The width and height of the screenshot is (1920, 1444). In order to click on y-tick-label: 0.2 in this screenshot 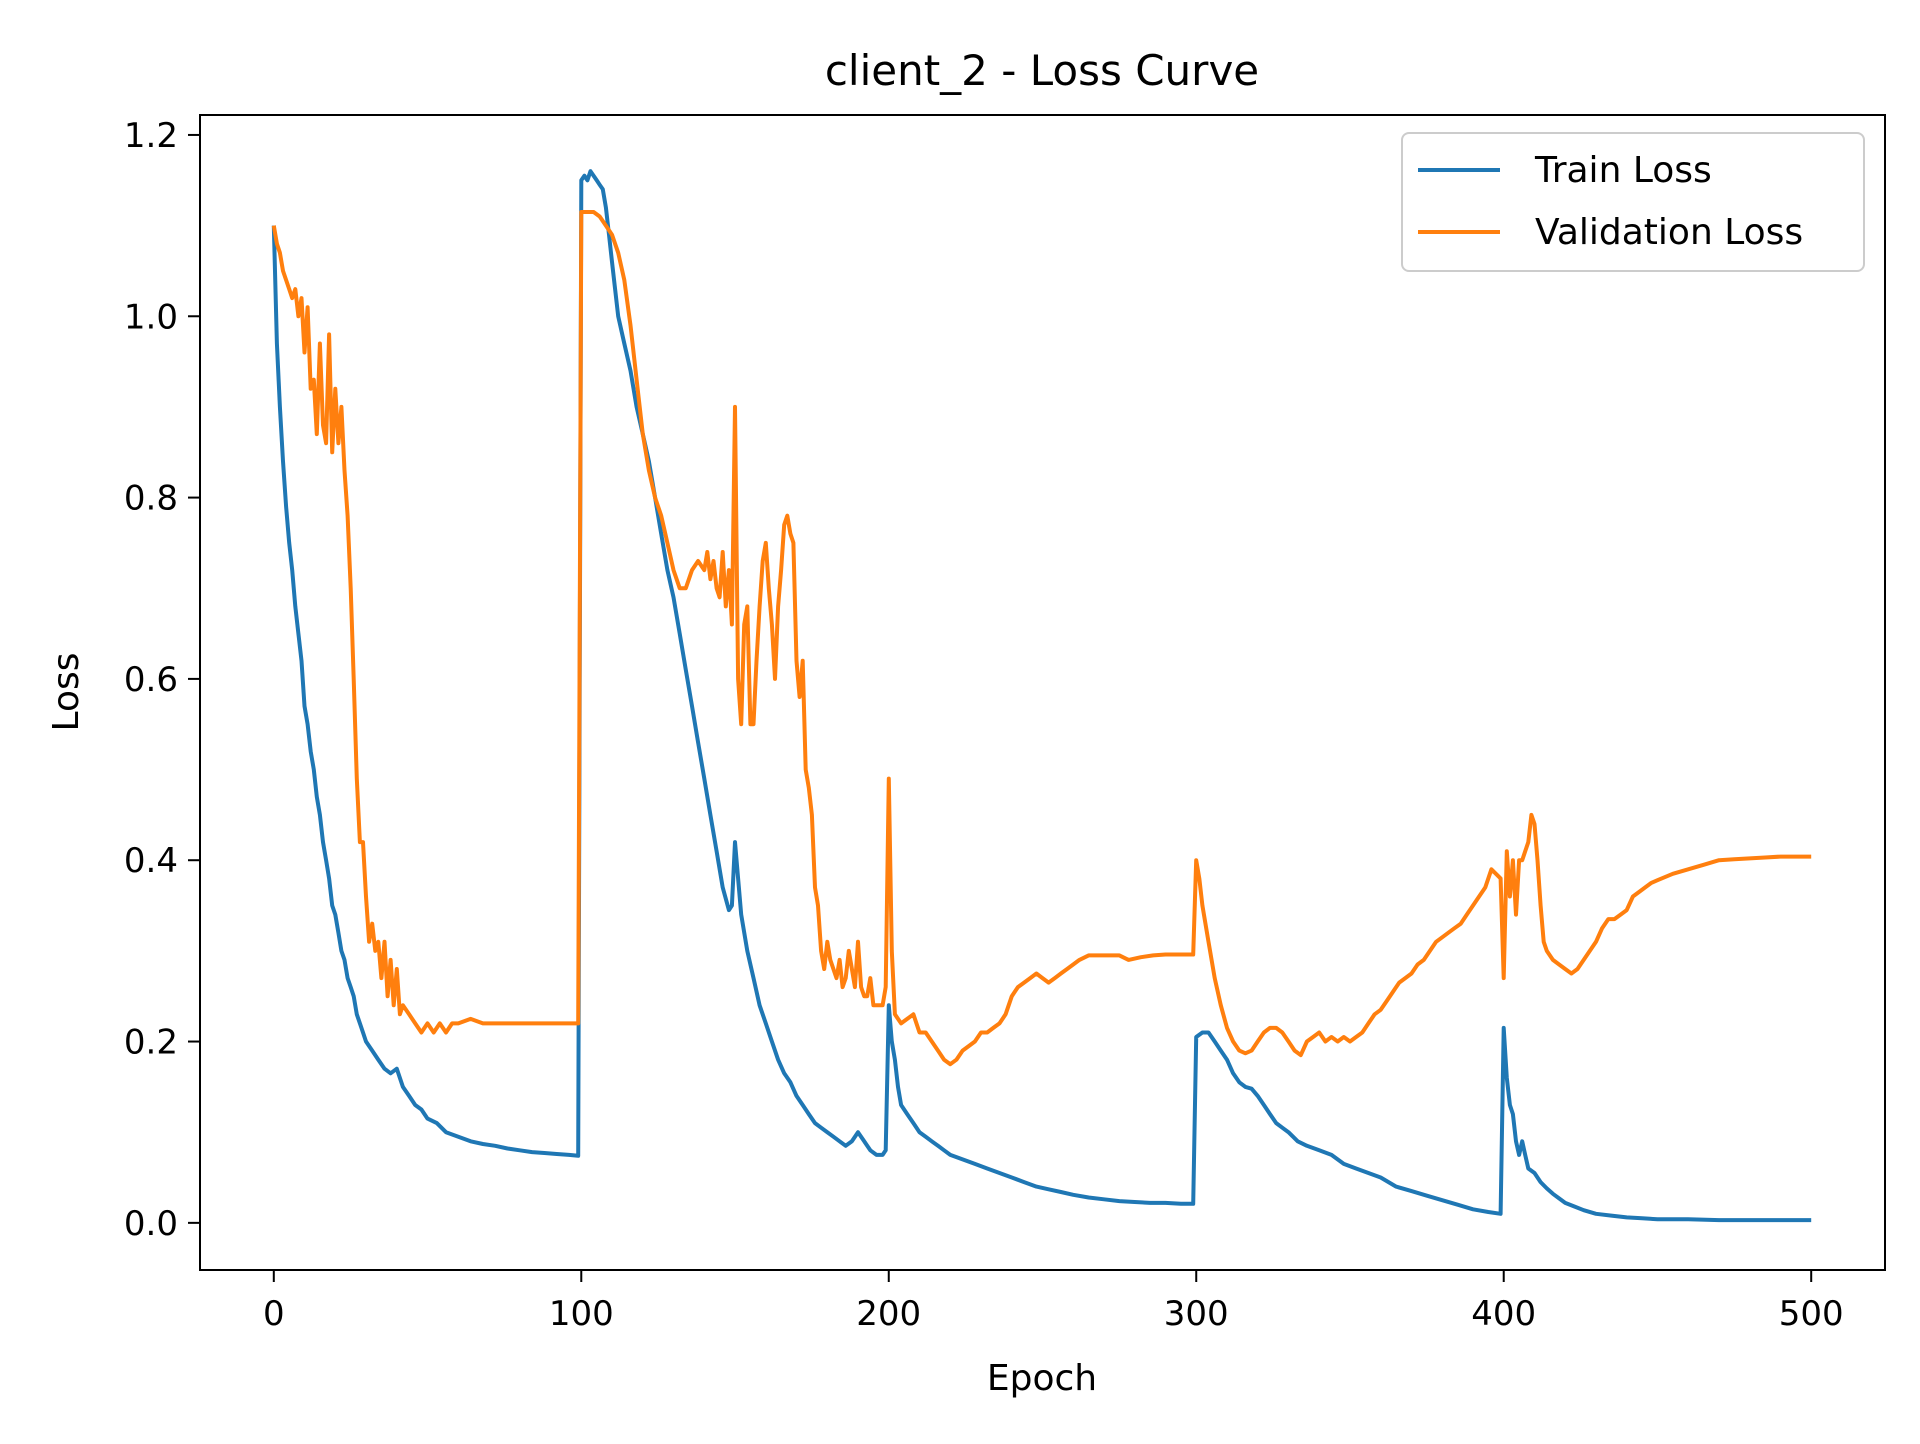, I will do `click(151, 1043)`.